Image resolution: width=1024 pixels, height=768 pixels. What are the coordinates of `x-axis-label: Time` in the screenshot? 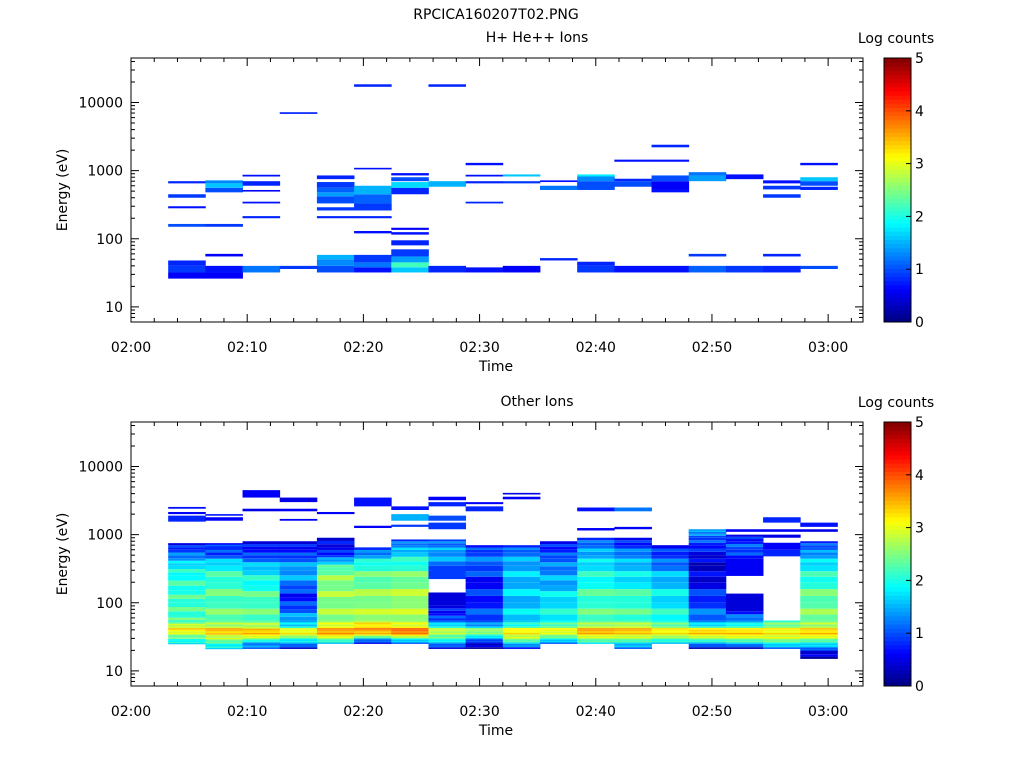 It's located at (495, 731).